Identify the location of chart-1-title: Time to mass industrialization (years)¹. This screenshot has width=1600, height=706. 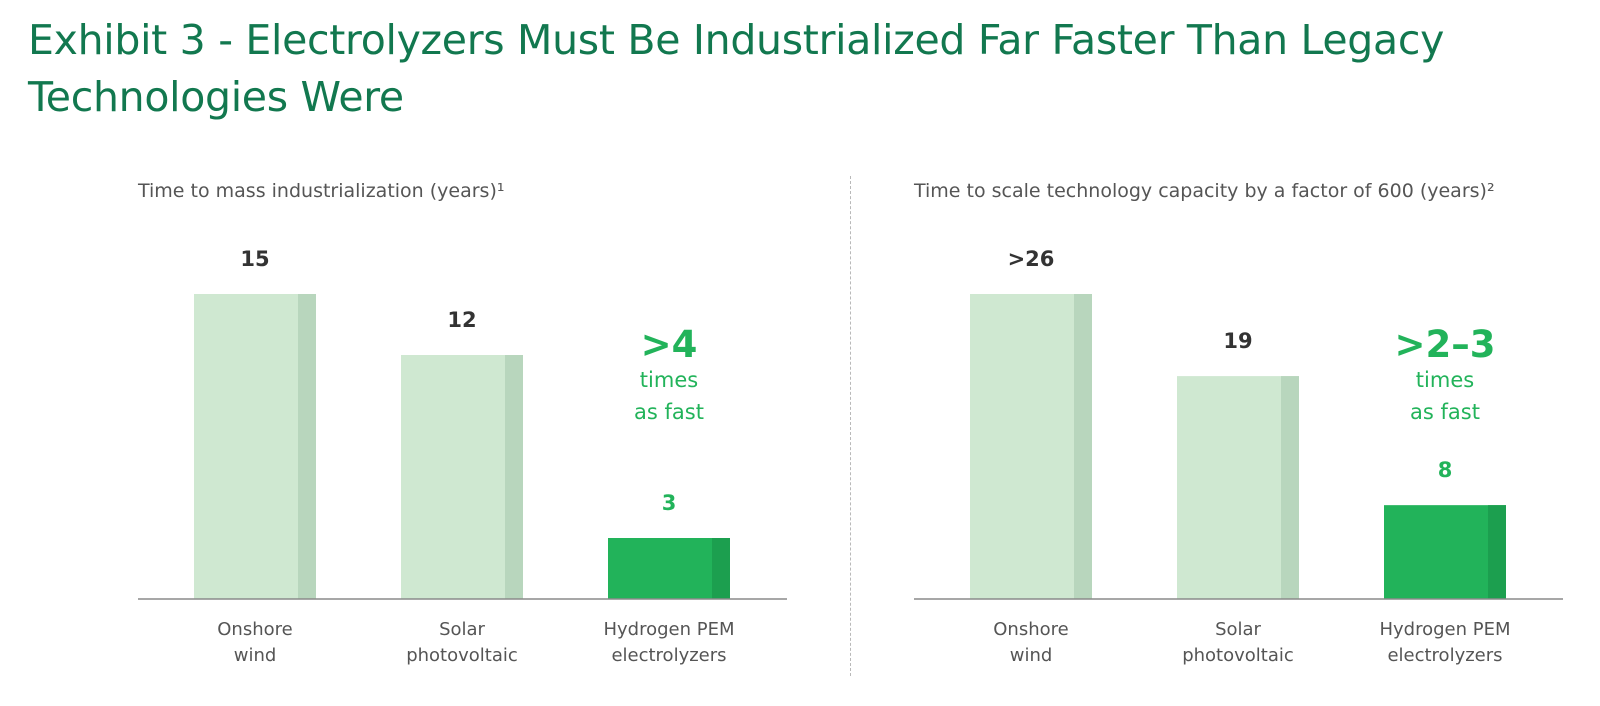
(320, 191).